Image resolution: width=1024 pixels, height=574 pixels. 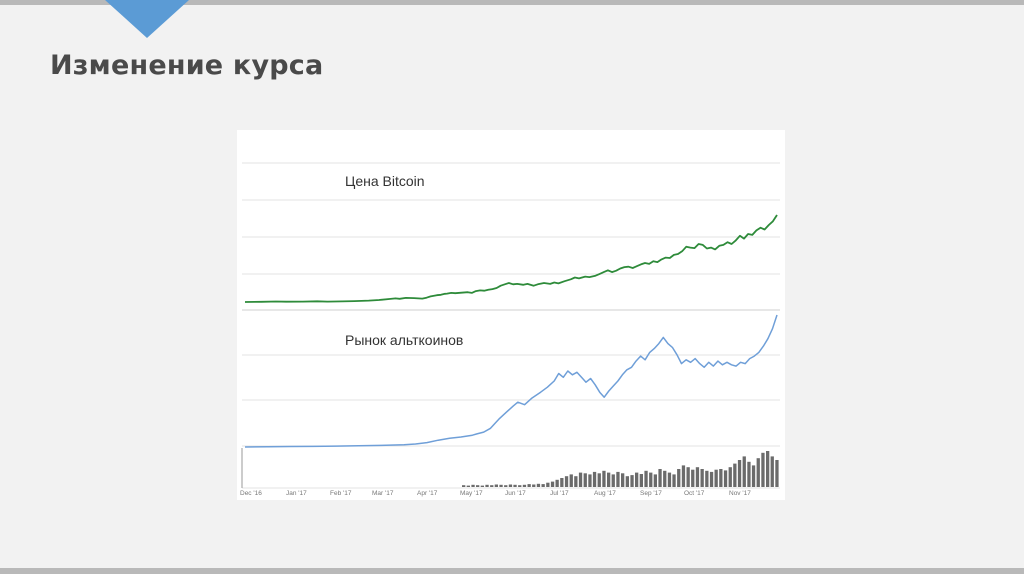 What do you see at coordinates (427, 493) in the screenshot?
I see `x-tick-label: Apr '17` at bounding box center [427, 493].